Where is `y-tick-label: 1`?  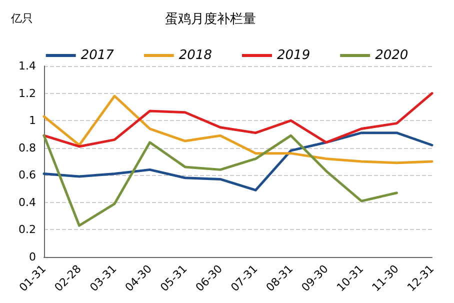 y-tick-label: 1 is located at coordinates (32, 121).